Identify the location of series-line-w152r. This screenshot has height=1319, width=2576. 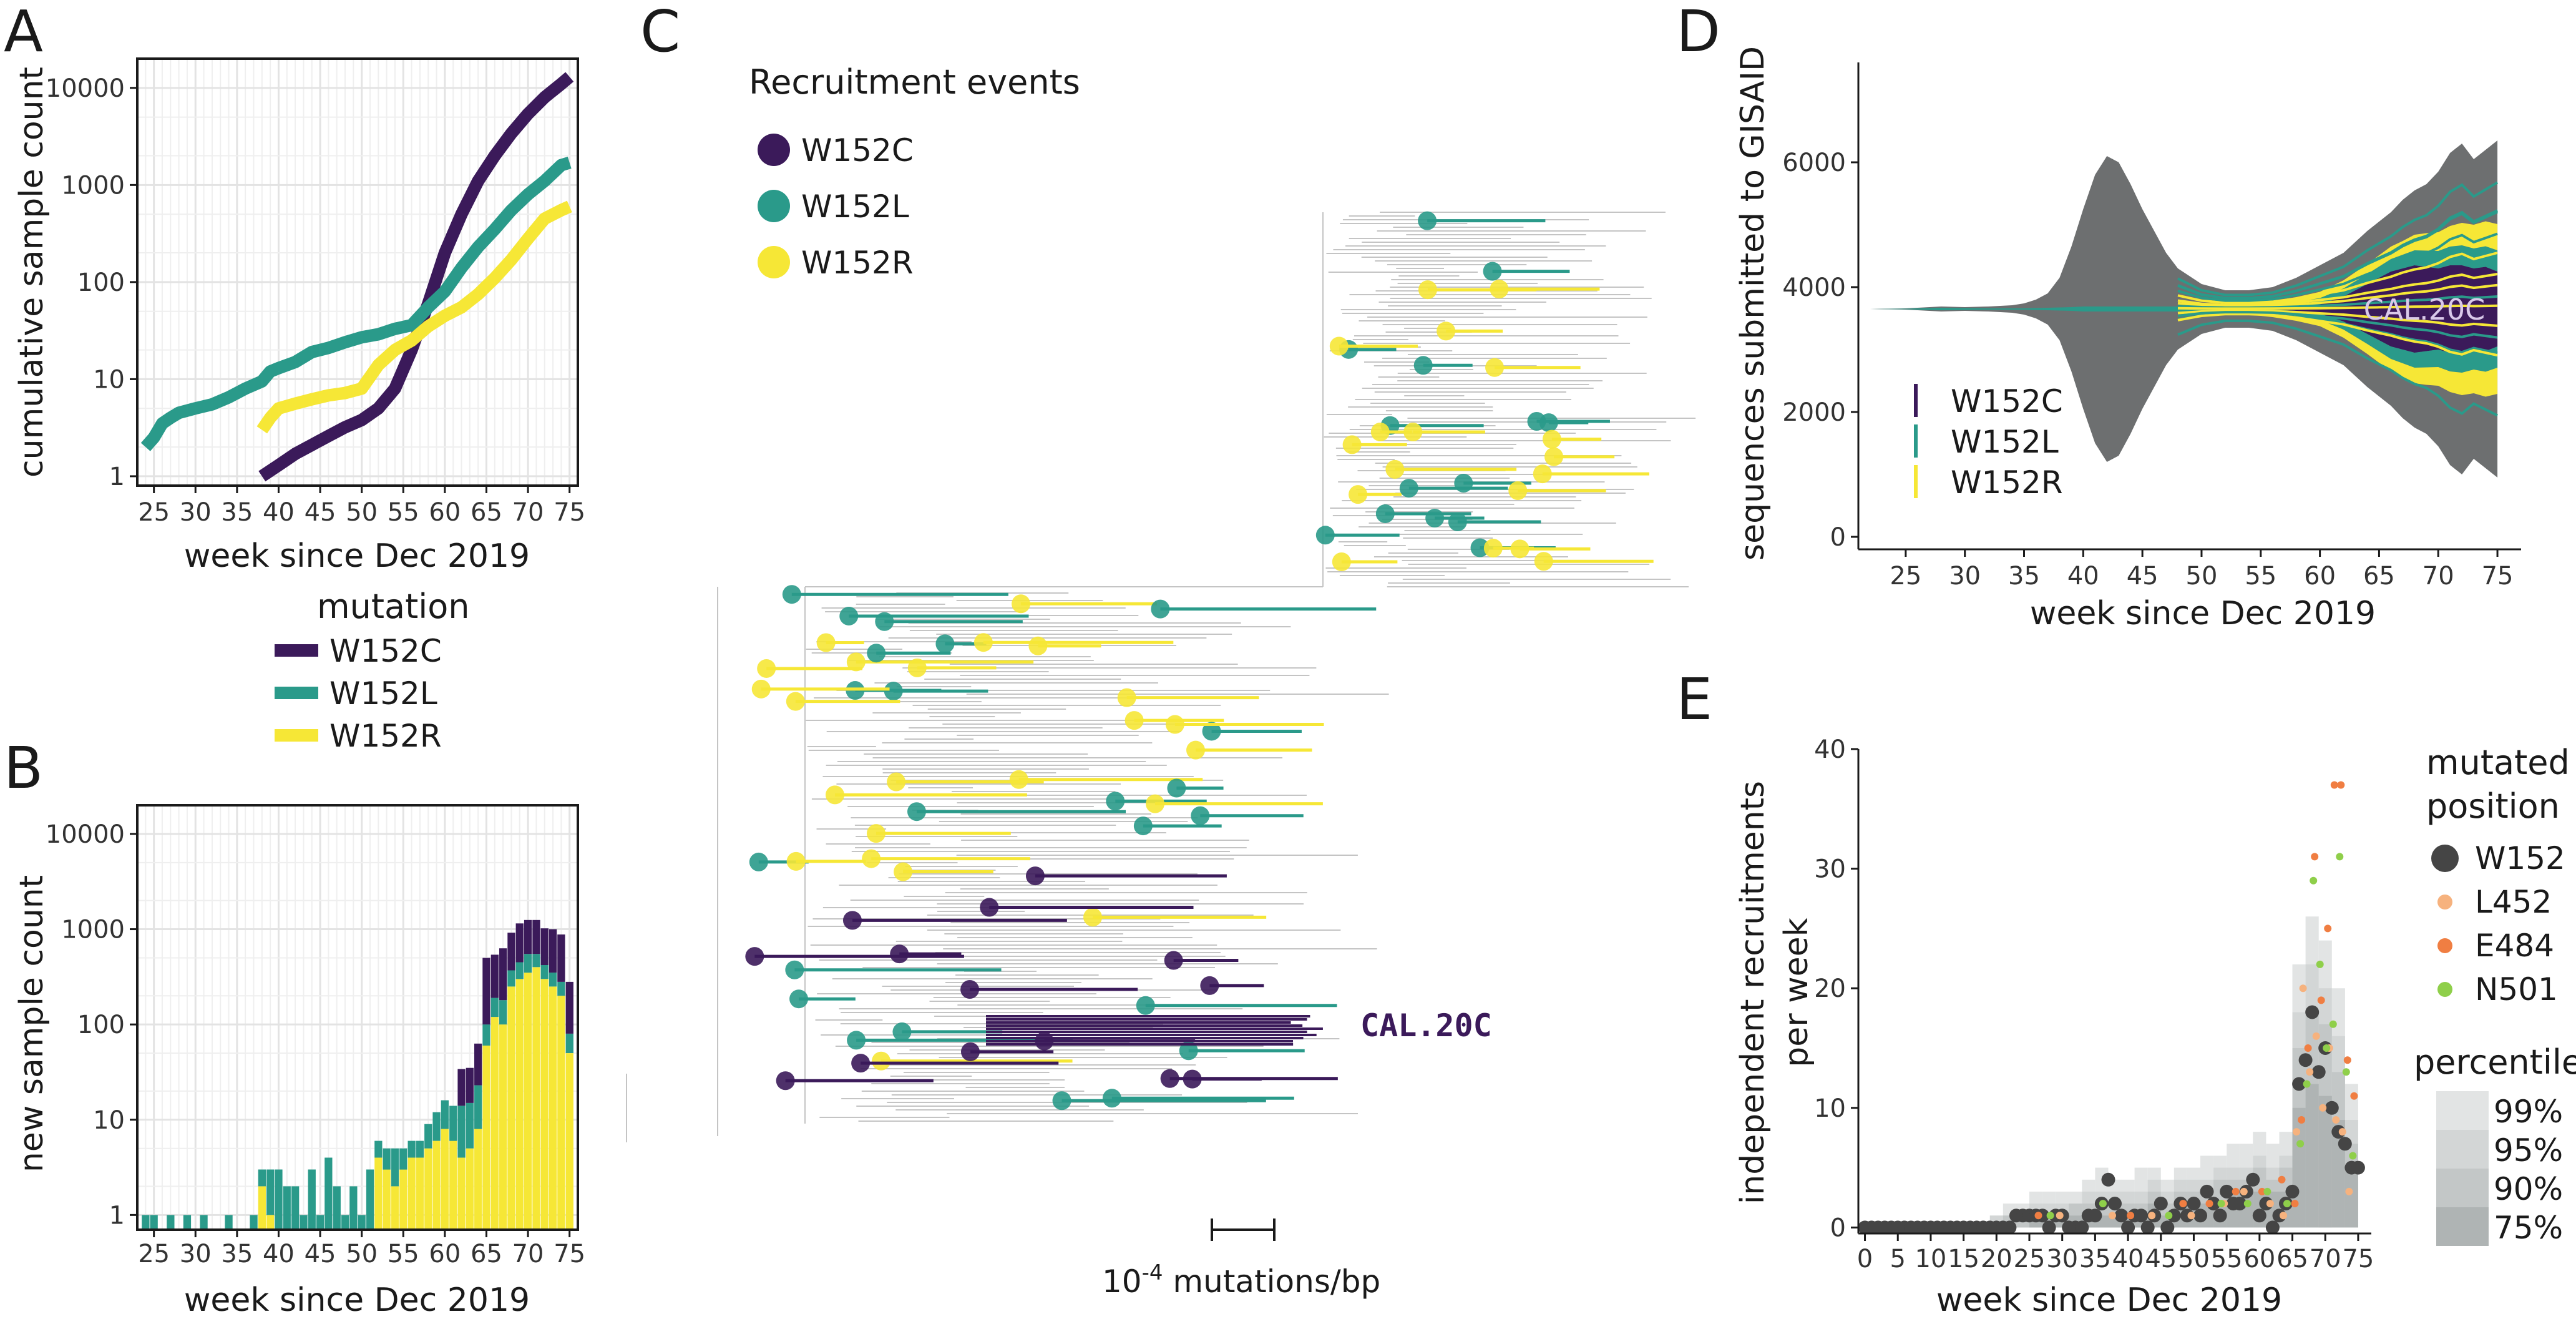
(414, 317).